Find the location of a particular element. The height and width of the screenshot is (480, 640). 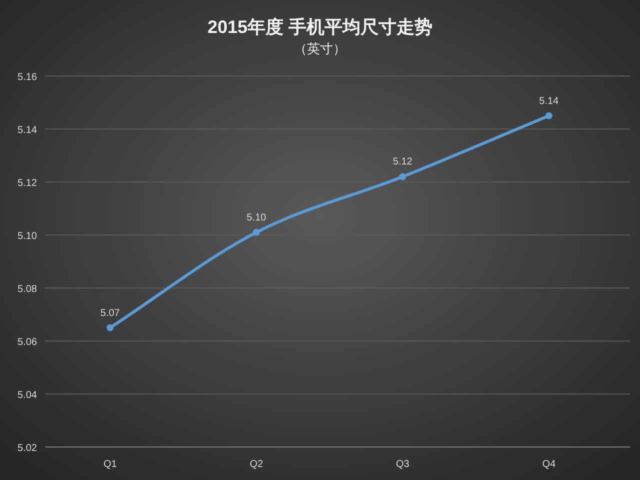

data-label: 5.14 is located at coordinates (549, 101).